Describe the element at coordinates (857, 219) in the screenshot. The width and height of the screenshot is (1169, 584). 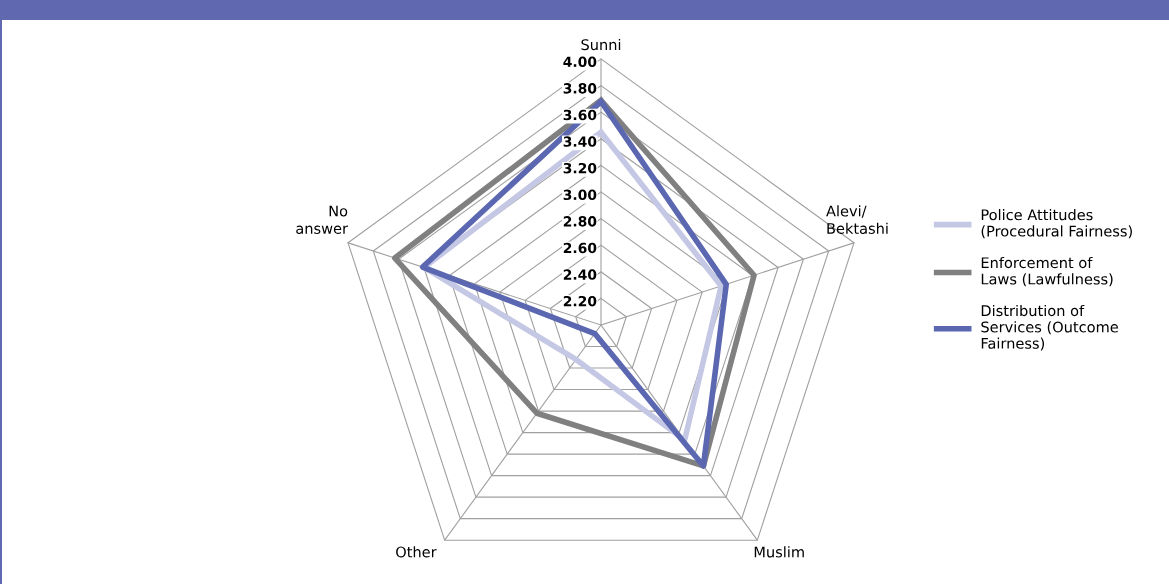
I see `spoke-label: Alevi/ Bektashi` at that location.